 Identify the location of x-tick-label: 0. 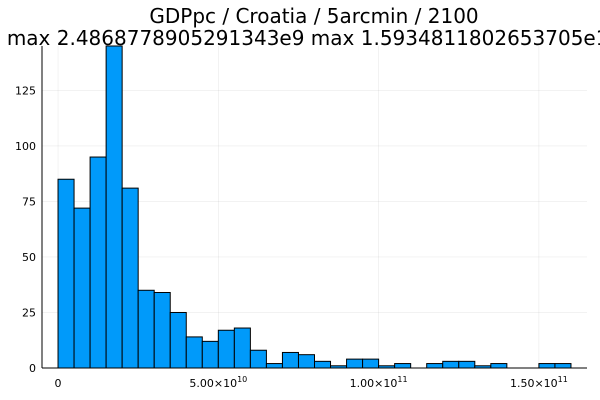
(58, 383).